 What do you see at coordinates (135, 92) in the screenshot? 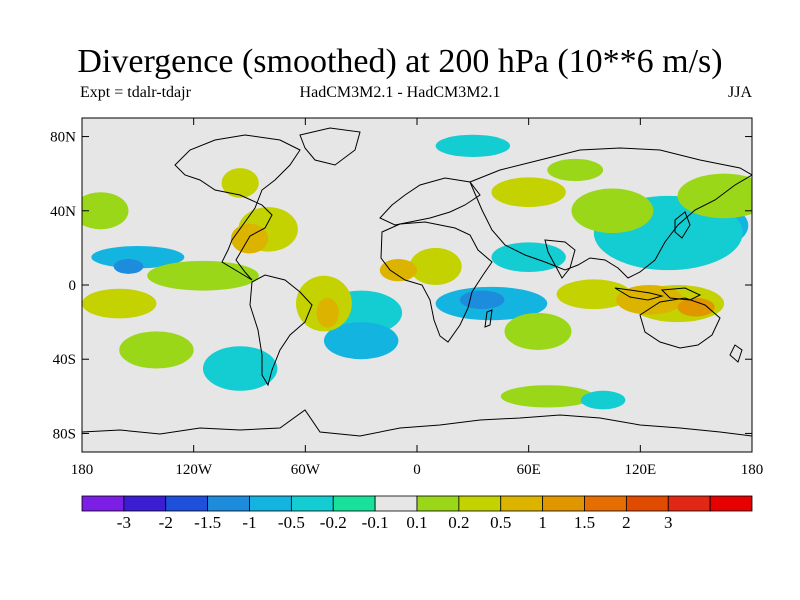
I see `experiment-label: Expt = tdalr-tdajr` at bounding box center [135, 92].